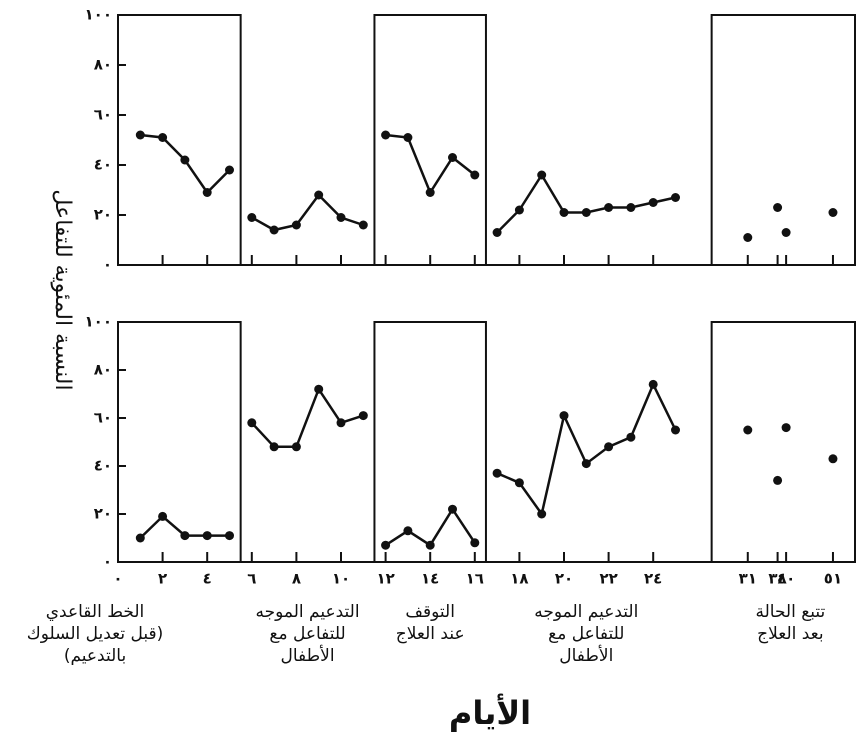 This screenshot has height=746, width=859. What do you see at coordinates (95, 634) in the screenshot?
I see `phase-label: (قبل تعديل السلوك` at bounding box center [95, 634].